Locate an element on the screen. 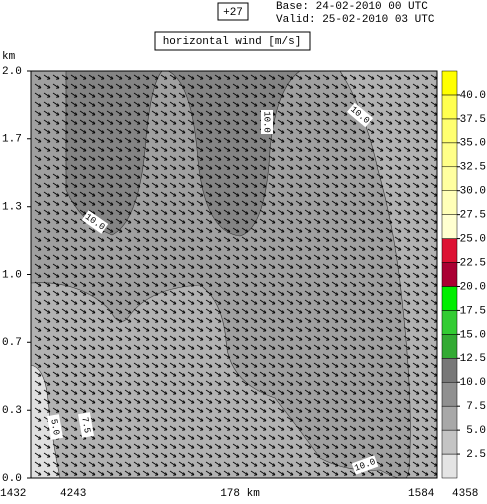 The width and height of the screenshot is (487, 504). colorbar-tick-label: 40.0 is located at coordinates (473, 96).